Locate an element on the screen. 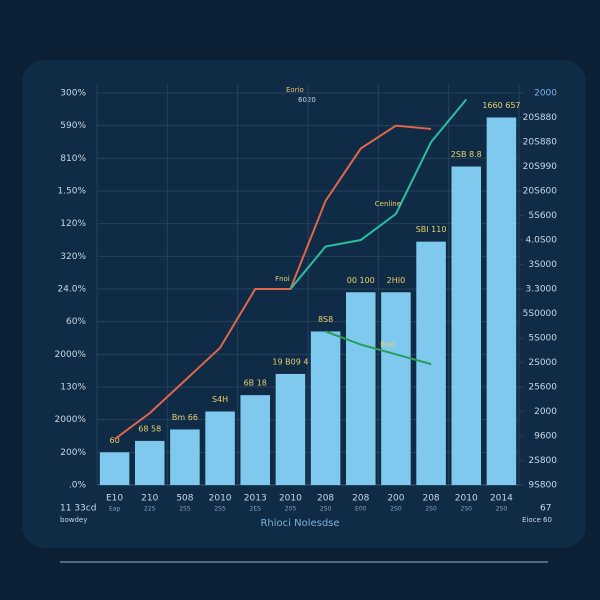 The height and width of the screenshot is (600, 600). y-tick-label: 1.50% is located at coordinates (71, 192).